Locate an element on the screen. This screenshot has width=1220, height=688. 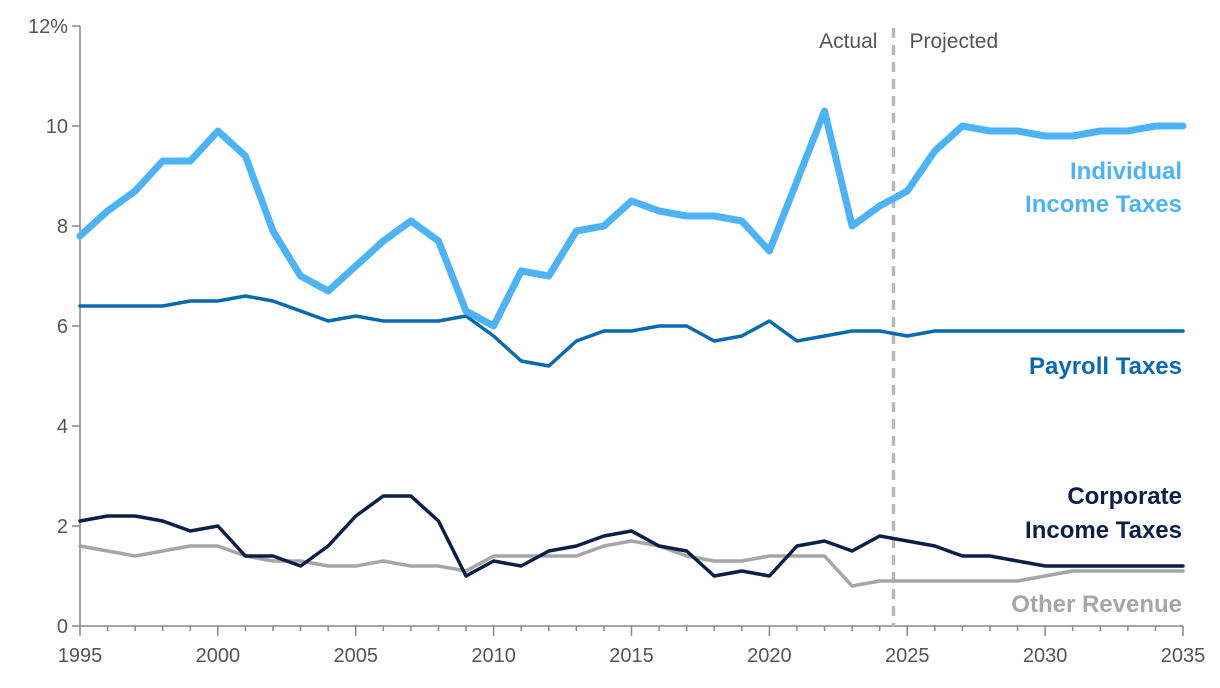
series-label-1-0: Payroll Taxes is located at coordinates (1105, 366).